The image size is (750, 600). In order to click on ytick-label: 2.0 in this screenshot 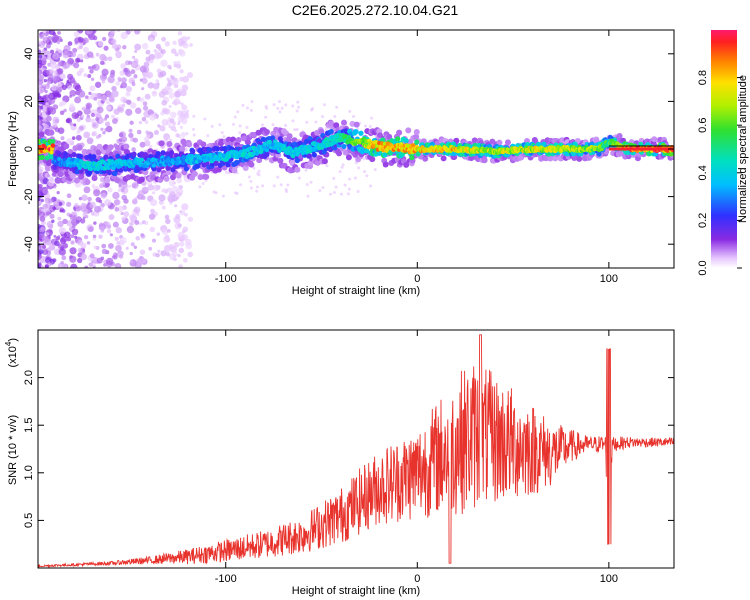, I will do `click(29, 377)`.